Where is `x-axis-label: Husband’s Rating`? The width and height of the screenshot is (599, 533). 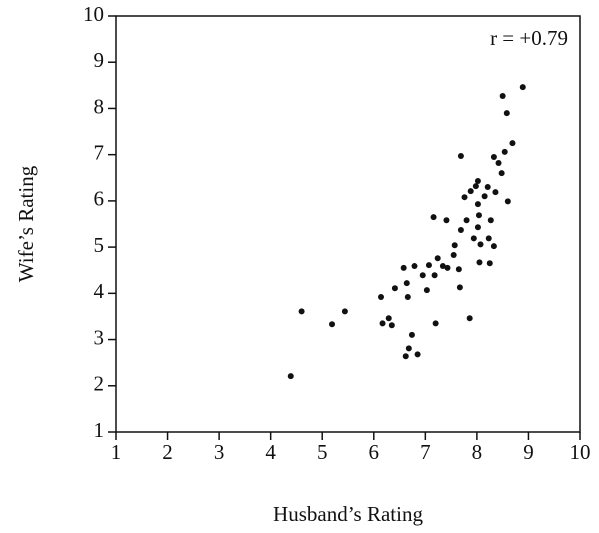
x-axis-label: Husband’s Rating is located at coordinates (348, 514).